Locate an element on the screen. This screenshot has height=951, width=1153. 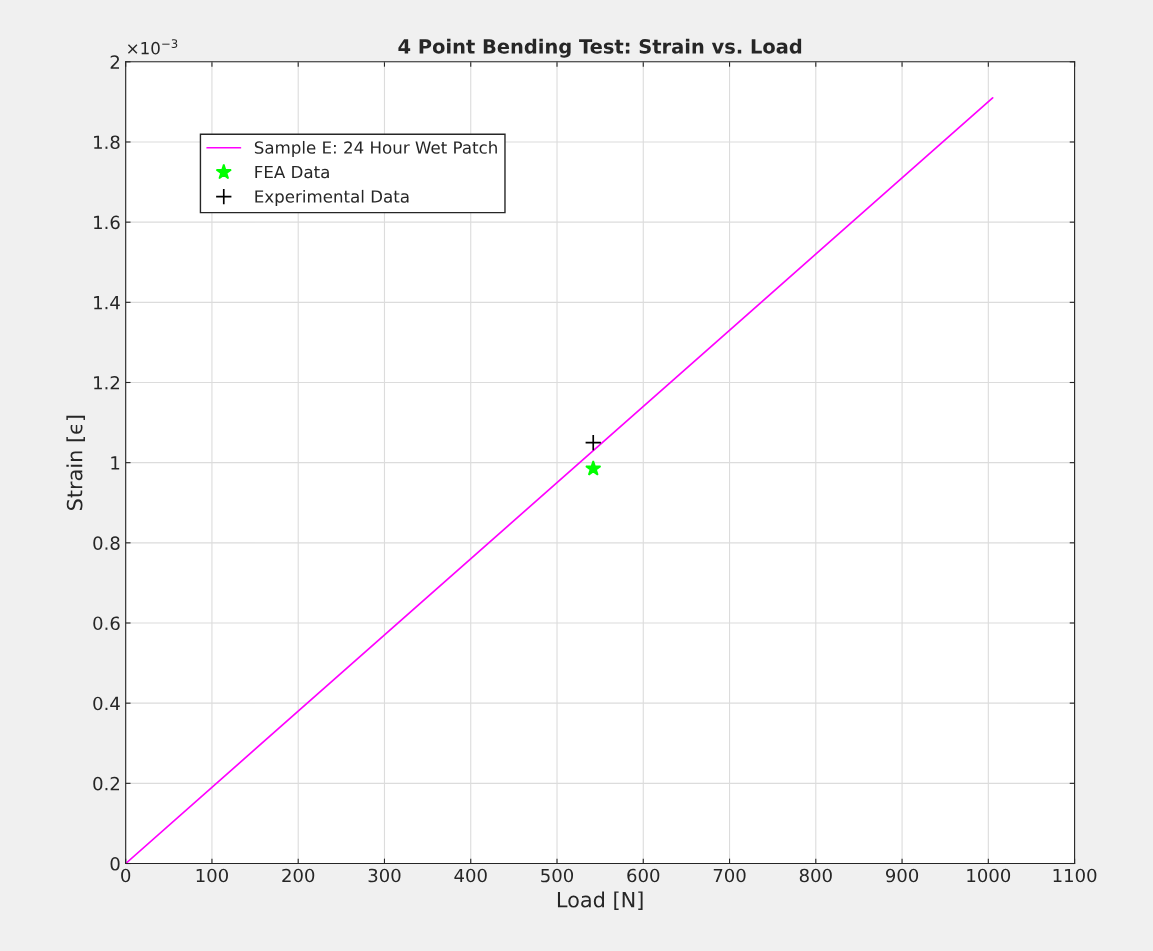
y-tick-label: 0.6 is located at coordinates (106, 623).